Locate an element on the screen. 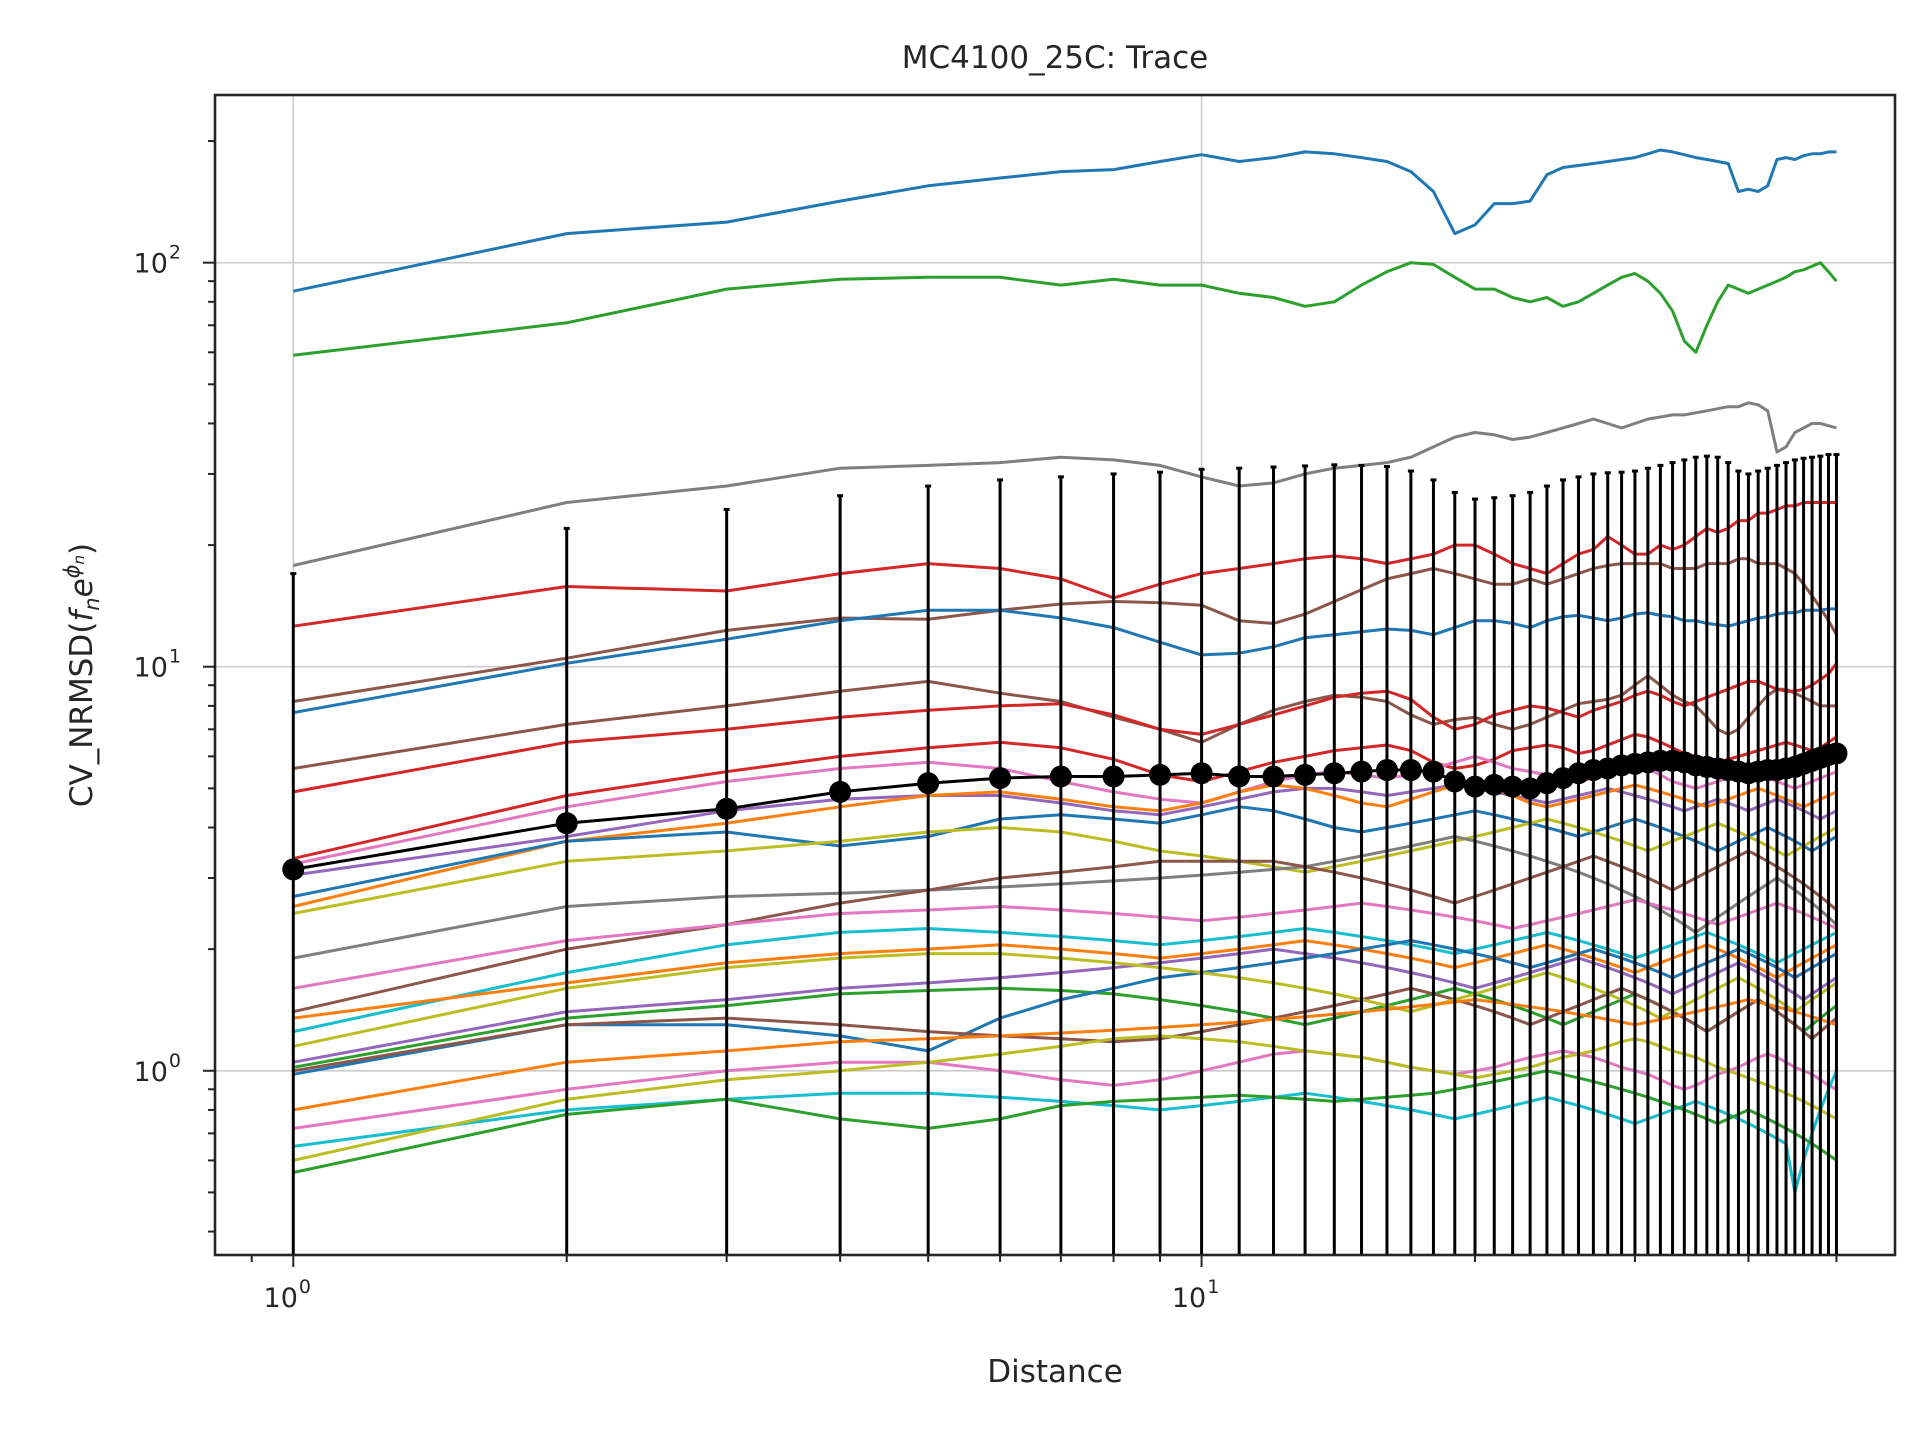 The image size is (1920, 1440). y-label-e-sup: ϕ is located at coordinates (72, 571).